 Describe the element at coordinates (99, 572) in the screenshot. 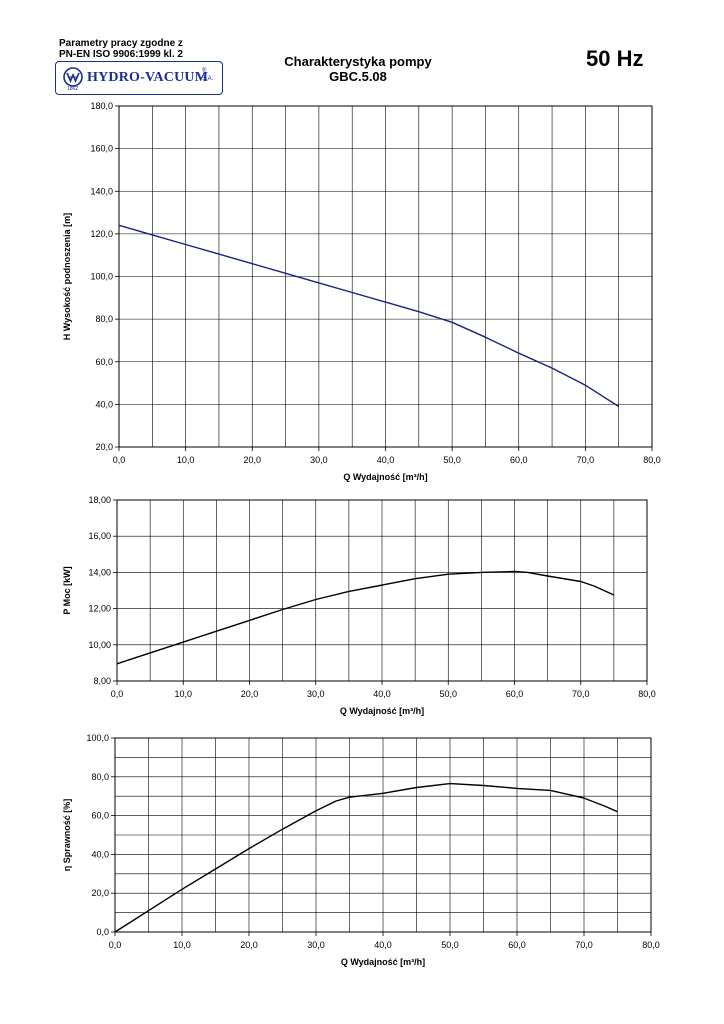

I see `y-tick-label: 14,00` at that location.